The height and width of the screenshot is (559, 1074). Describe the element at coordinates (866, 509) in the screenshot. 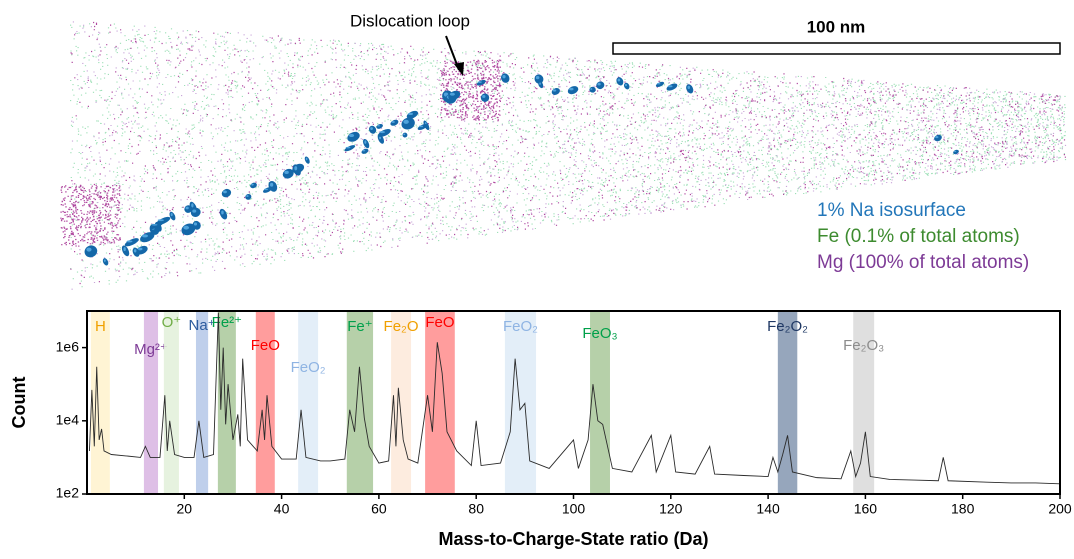

I see `x-tick-label: 160` at that location.